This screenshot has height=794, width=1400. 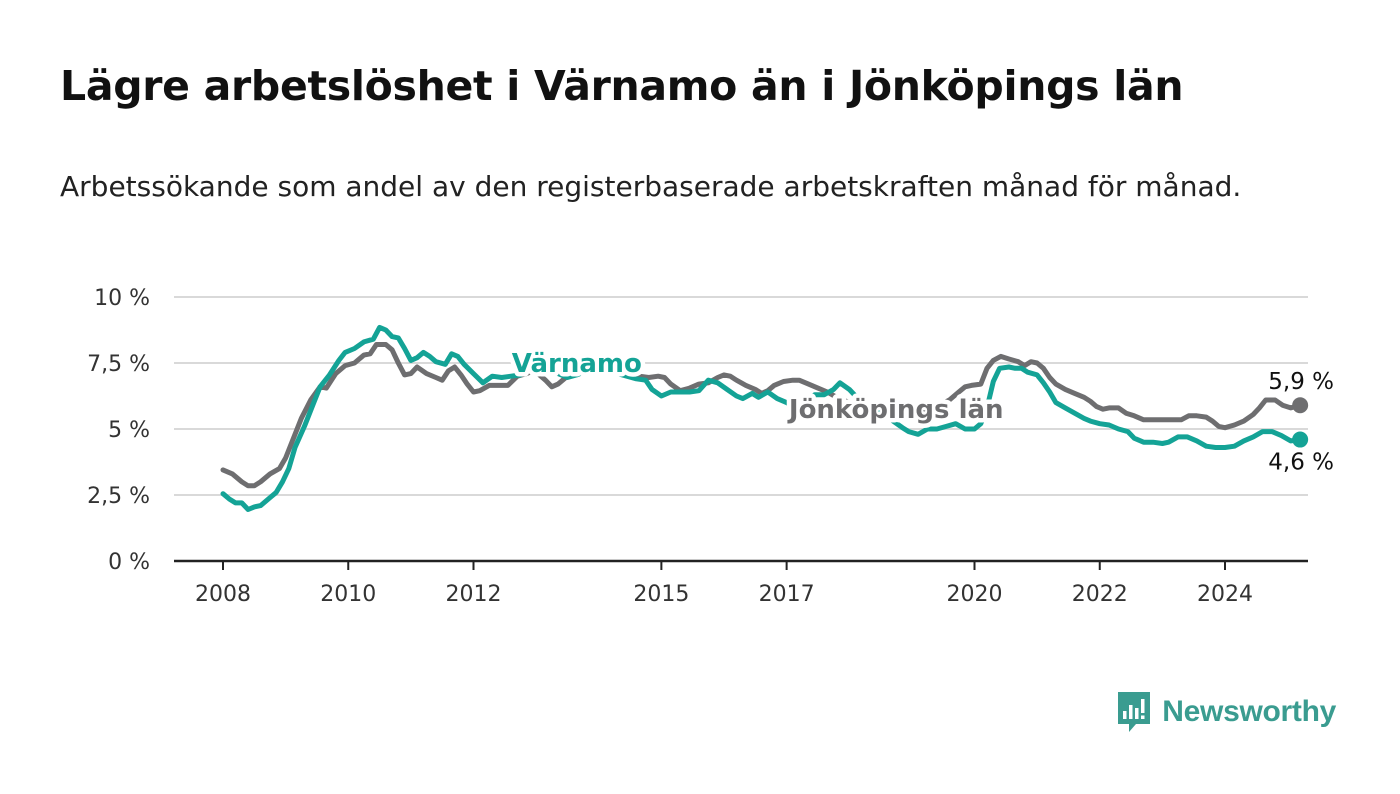 I want to click on series-label-jonkopings-lan: Jönköpings län, so click(x=895, y=410).